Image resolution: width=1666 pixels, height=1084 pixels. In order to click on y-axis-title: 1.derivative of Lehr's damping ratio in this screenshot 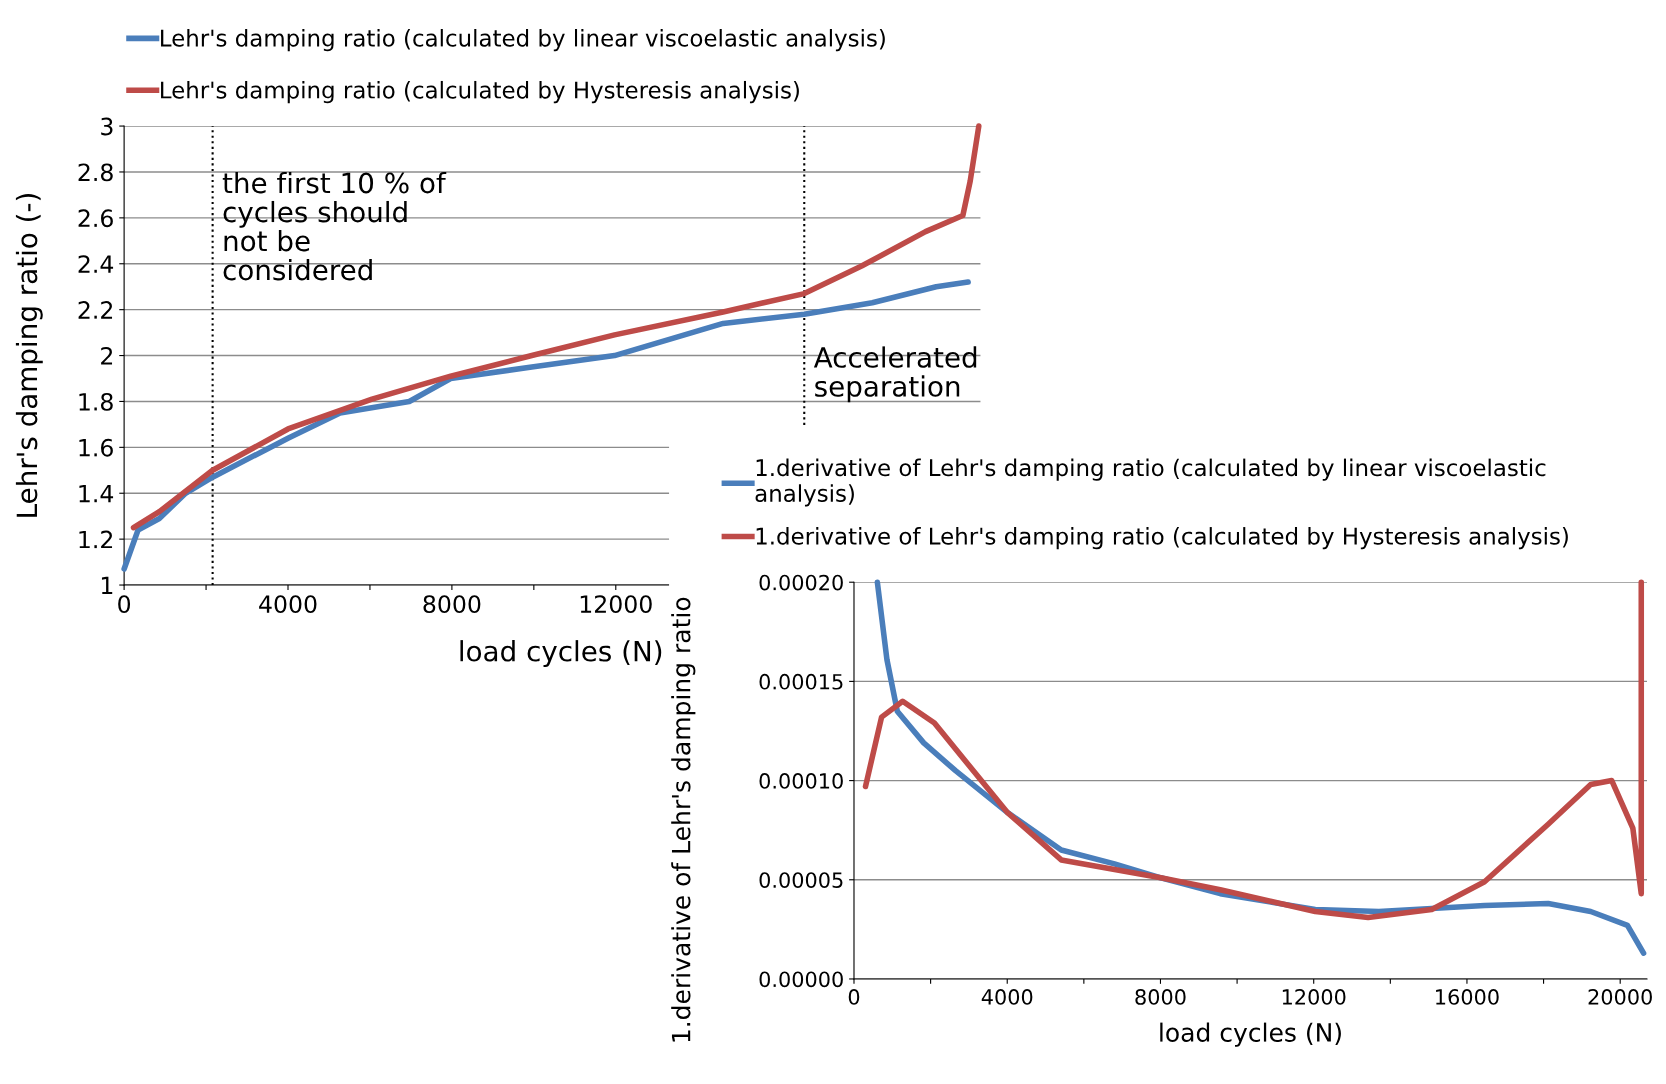, I will do `click(683, 819)`.